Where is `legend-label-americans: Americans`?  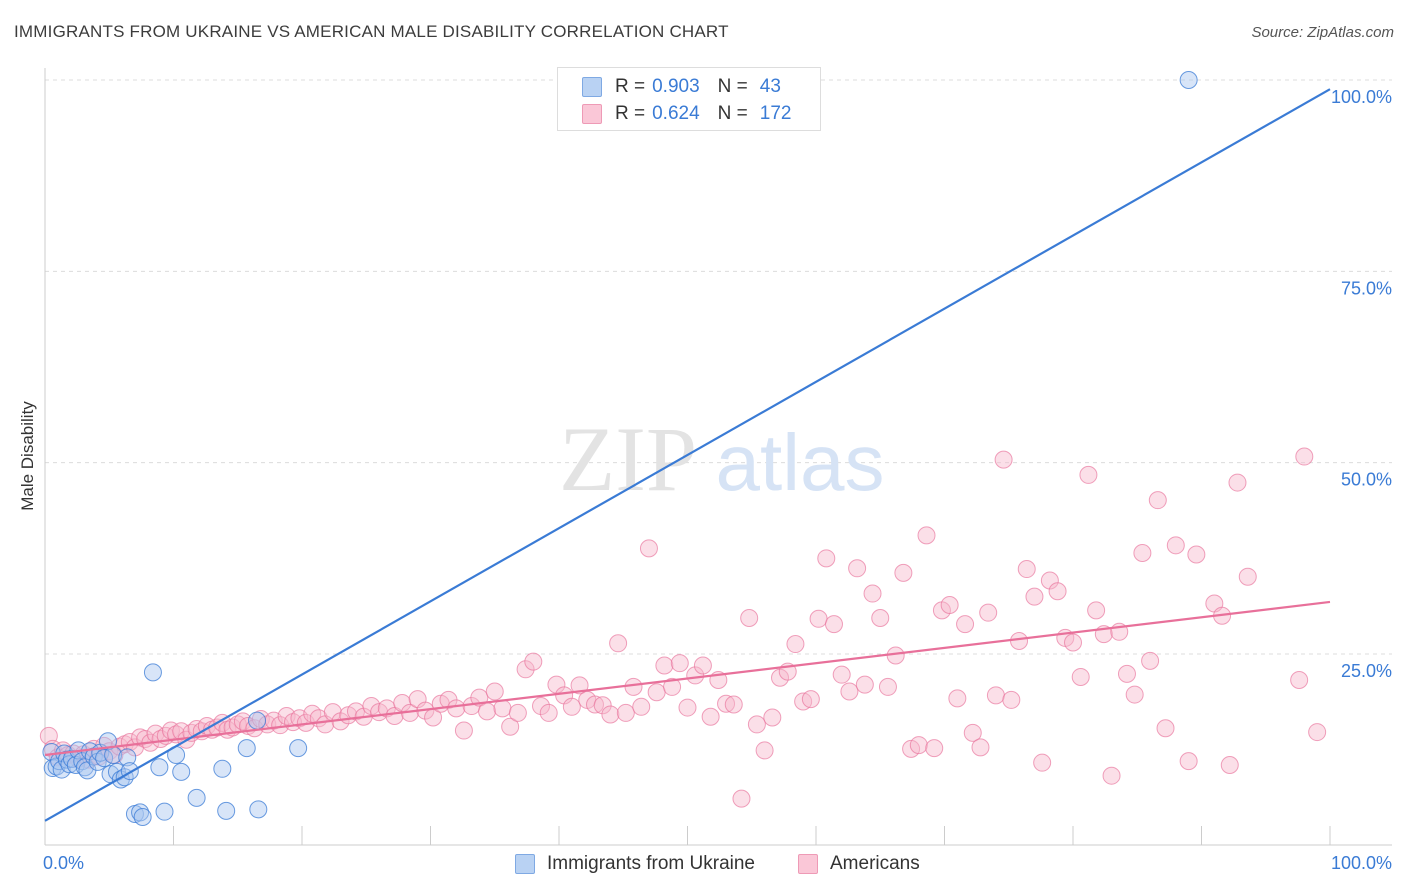
legend-label-americans: Americans is located at coordinates (875, 863).